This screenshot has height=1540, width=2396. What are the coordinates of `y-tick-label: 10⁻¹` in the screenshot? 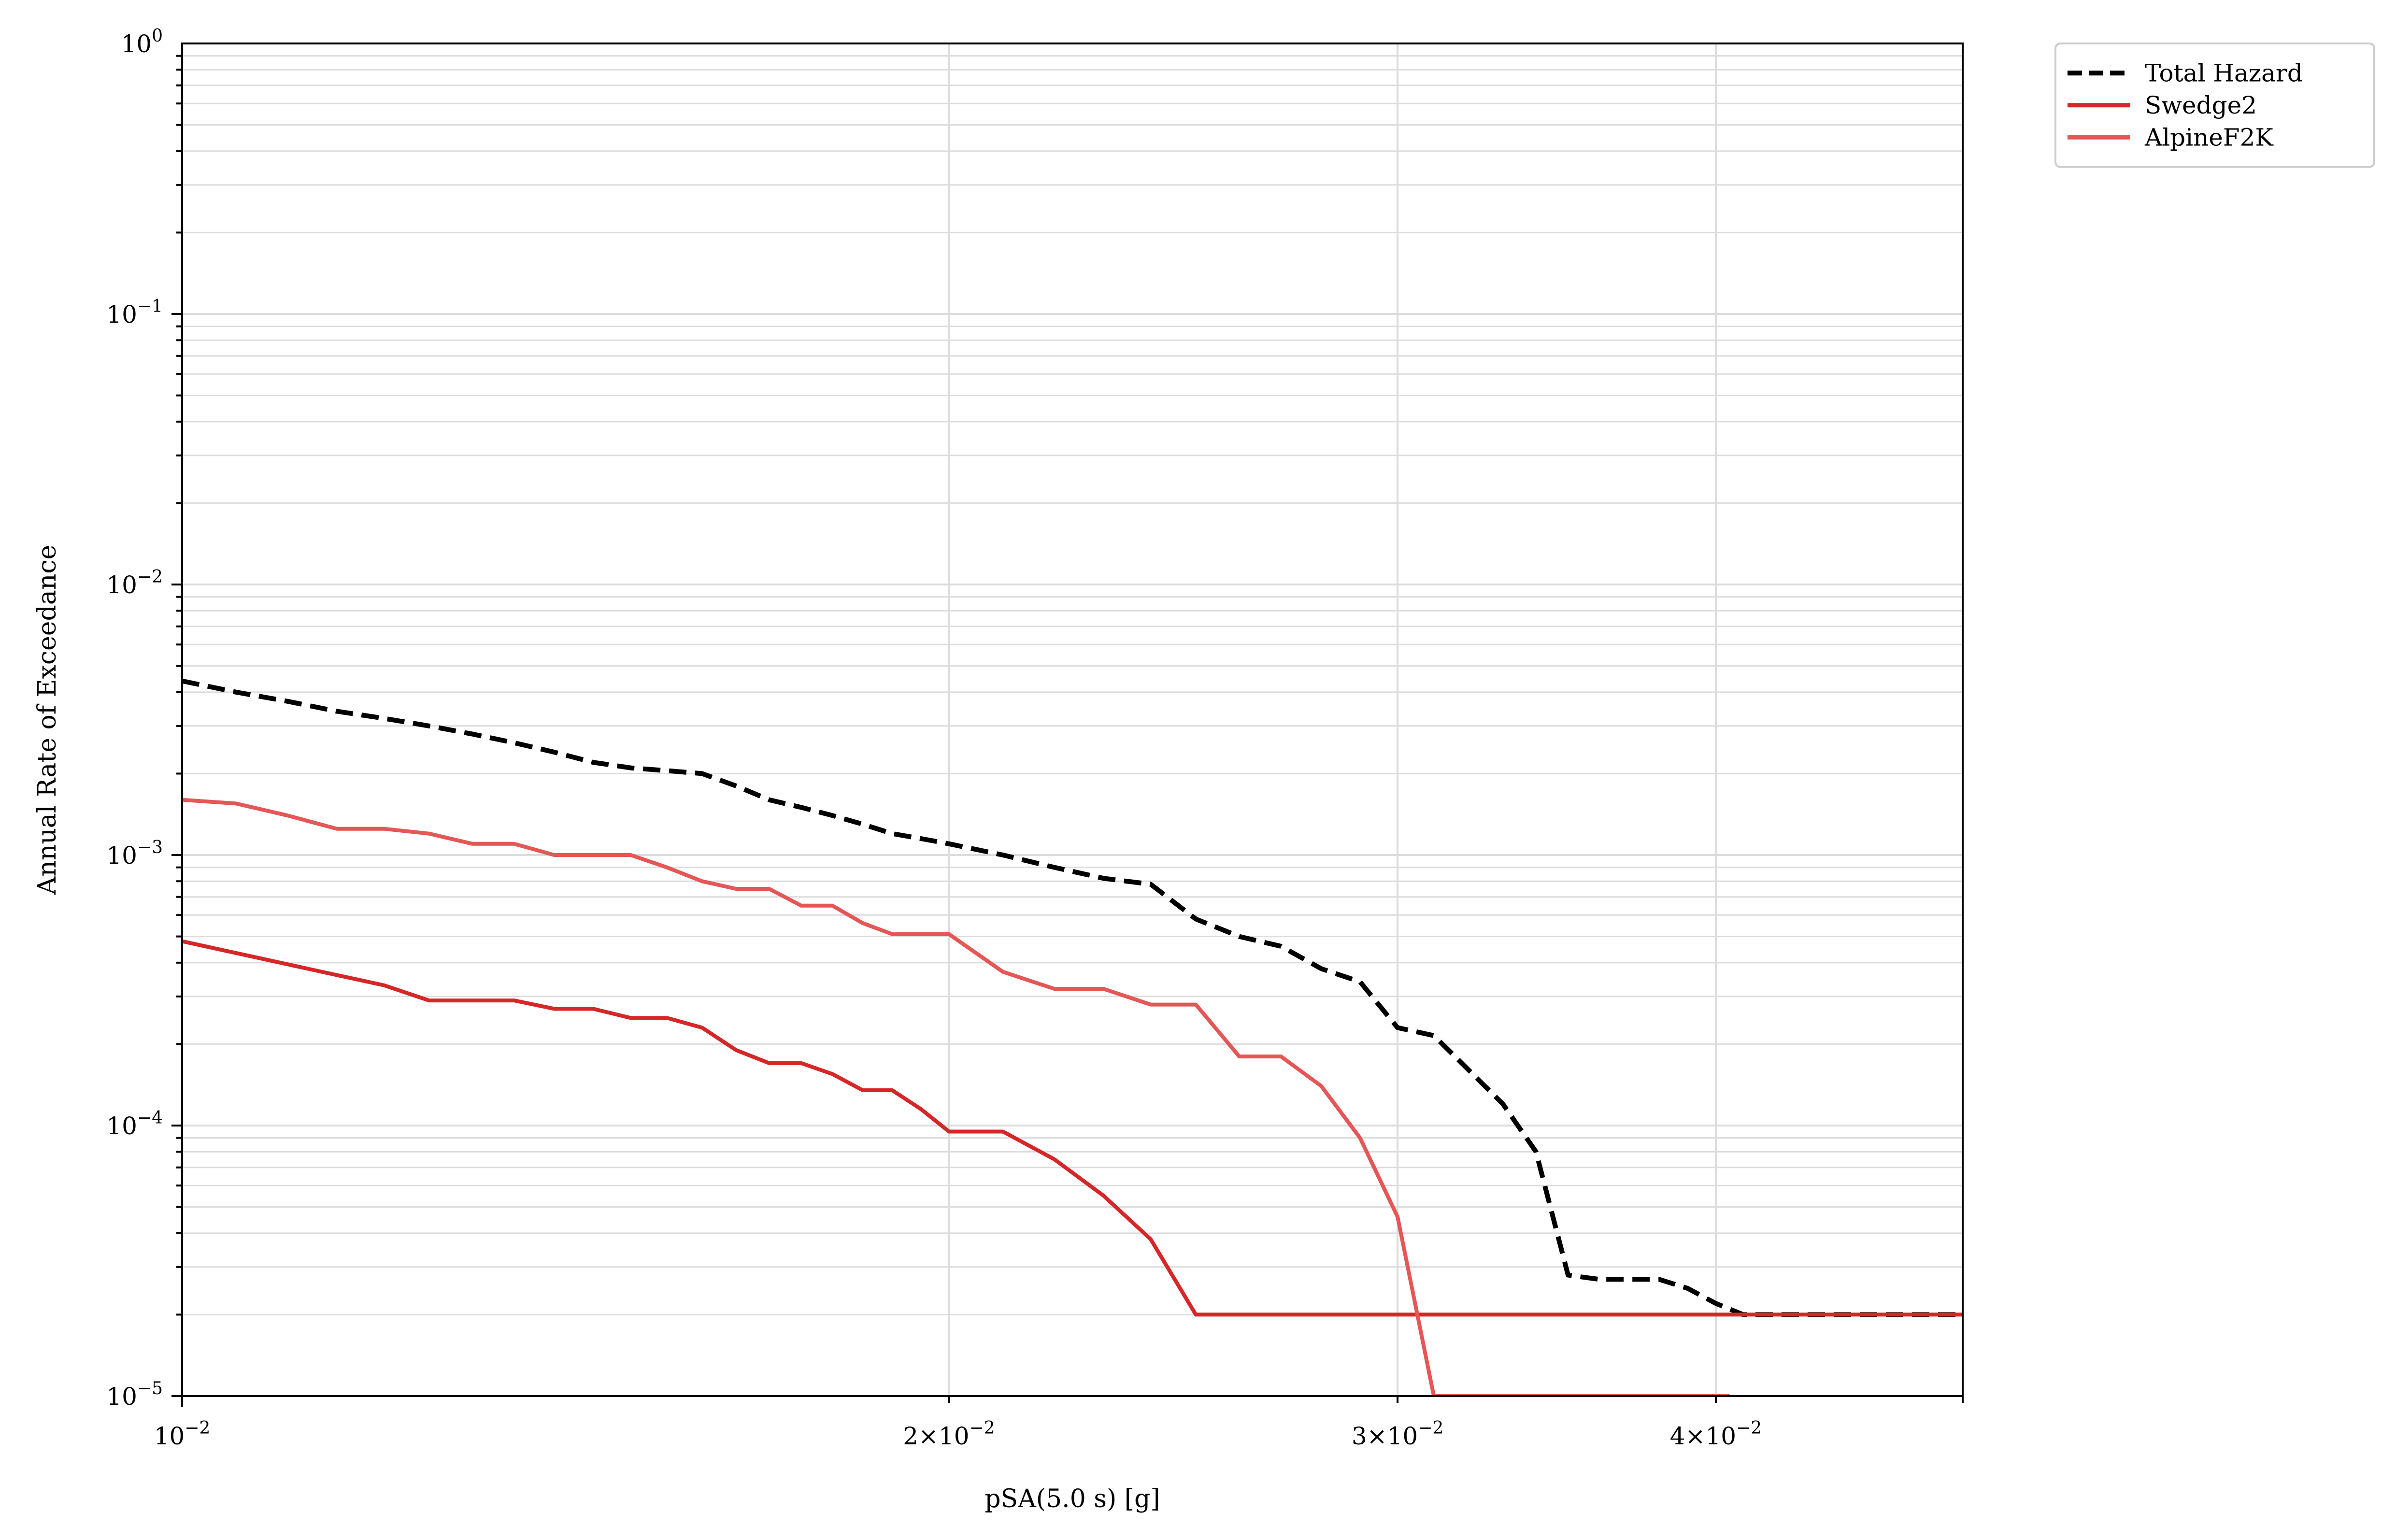 It's located at (135, 312).